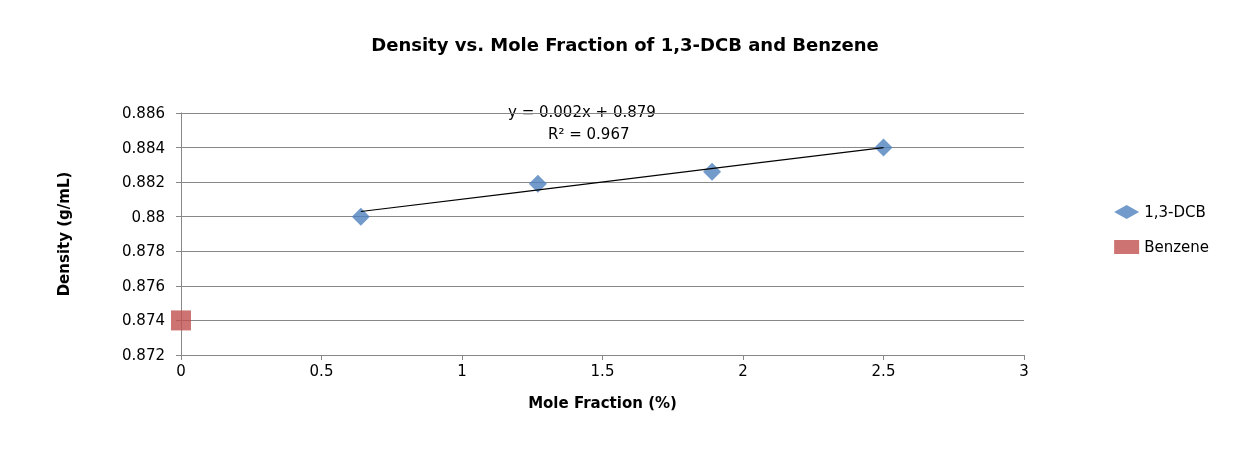  Describe the element at coordinates (143, 113) in the screenshot. I see `y-tick-label: 0.886` at that location.